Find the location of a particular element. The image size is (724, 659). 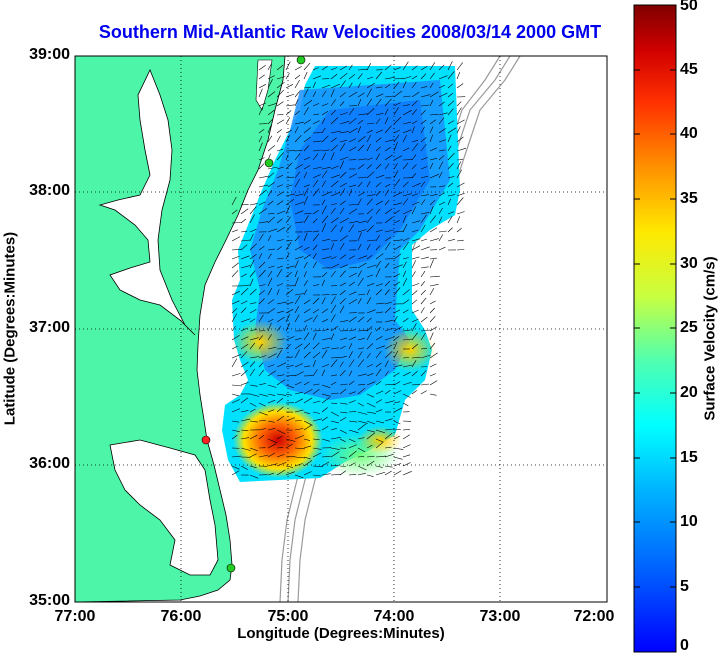

x-tick-label: 74:00 is located at coordinates (394, 616).